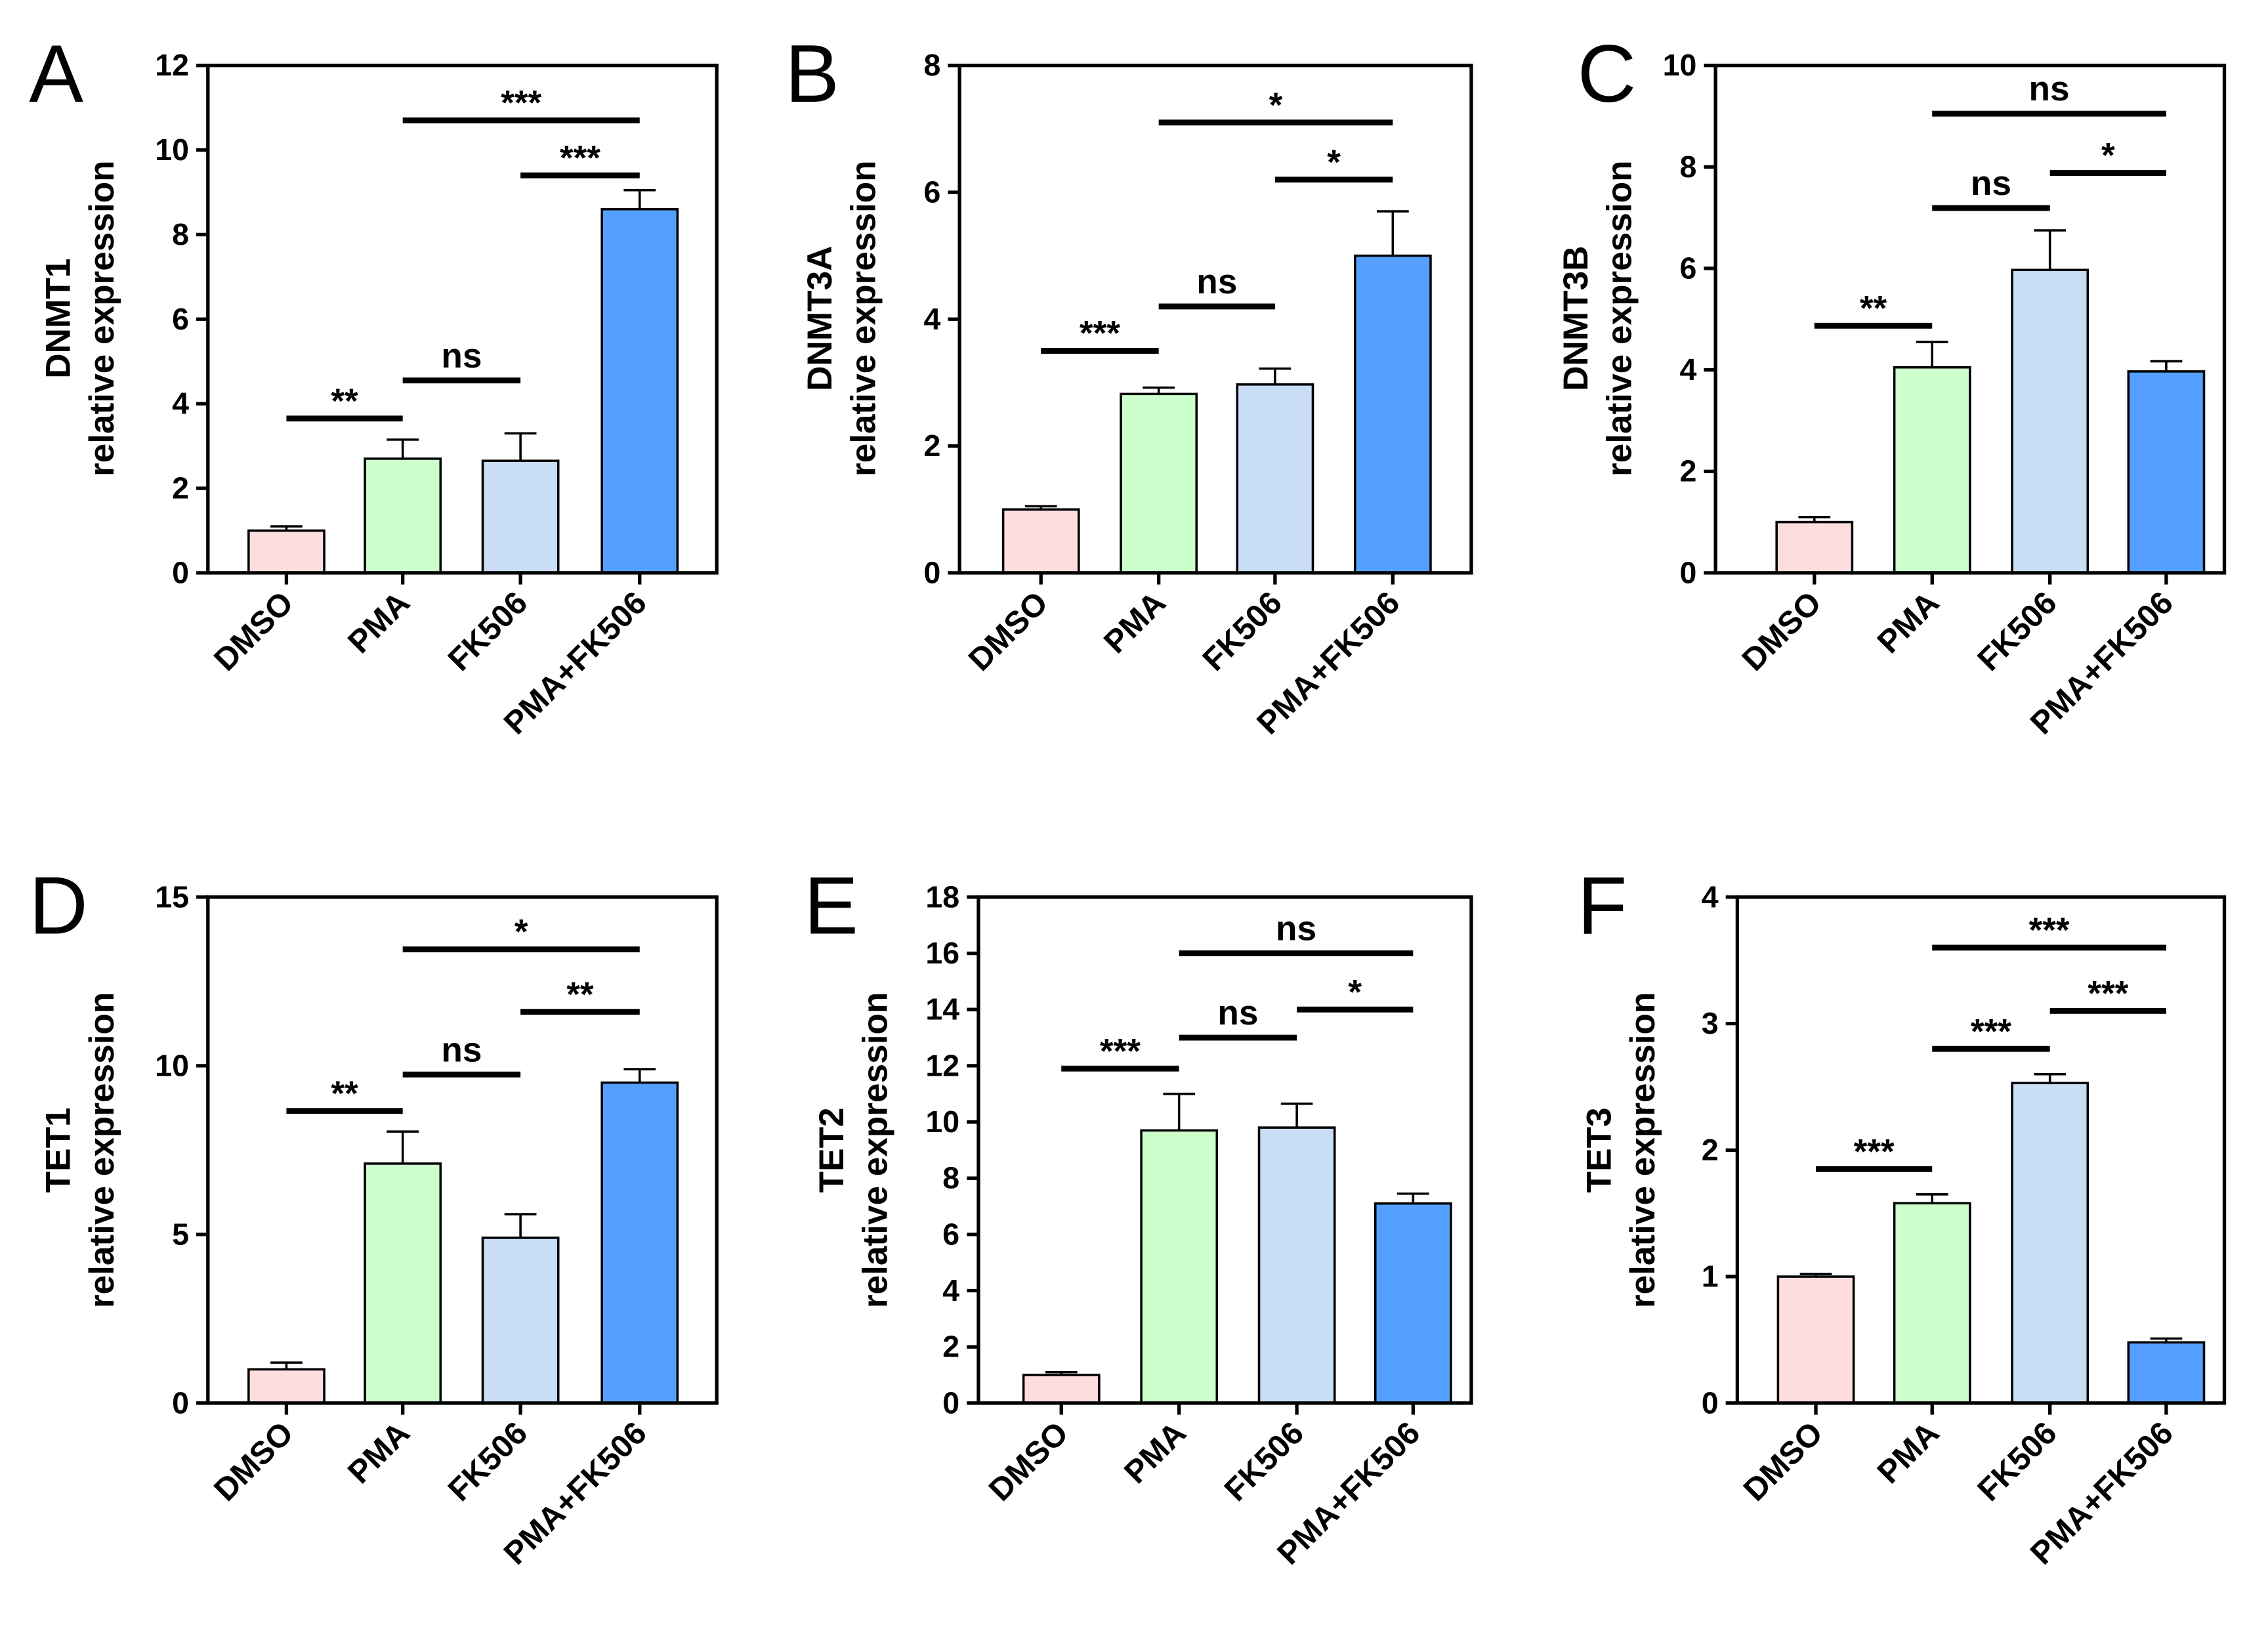 This screenshot has height=1627, width=2268. Describe the element at coordinates (1621, 1150) in the screenshot. I see `y-axis-label: TET3 relative expression` at that location.